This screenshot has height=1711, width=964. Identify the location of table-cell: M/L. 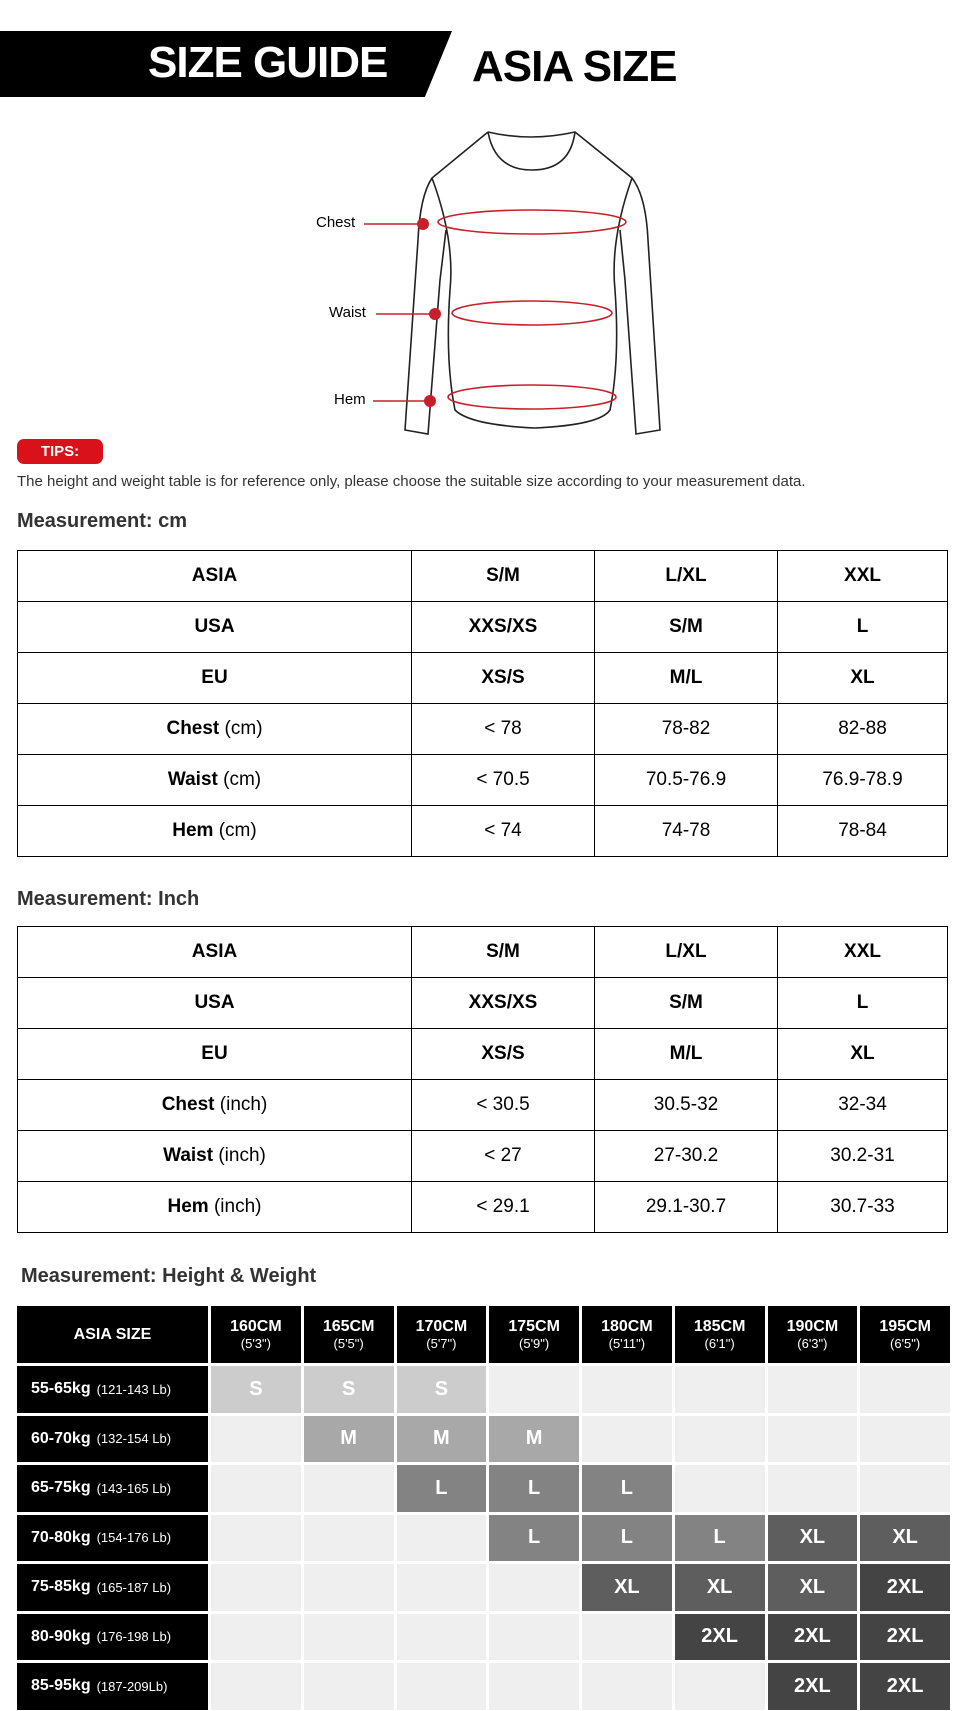
(686, 678).